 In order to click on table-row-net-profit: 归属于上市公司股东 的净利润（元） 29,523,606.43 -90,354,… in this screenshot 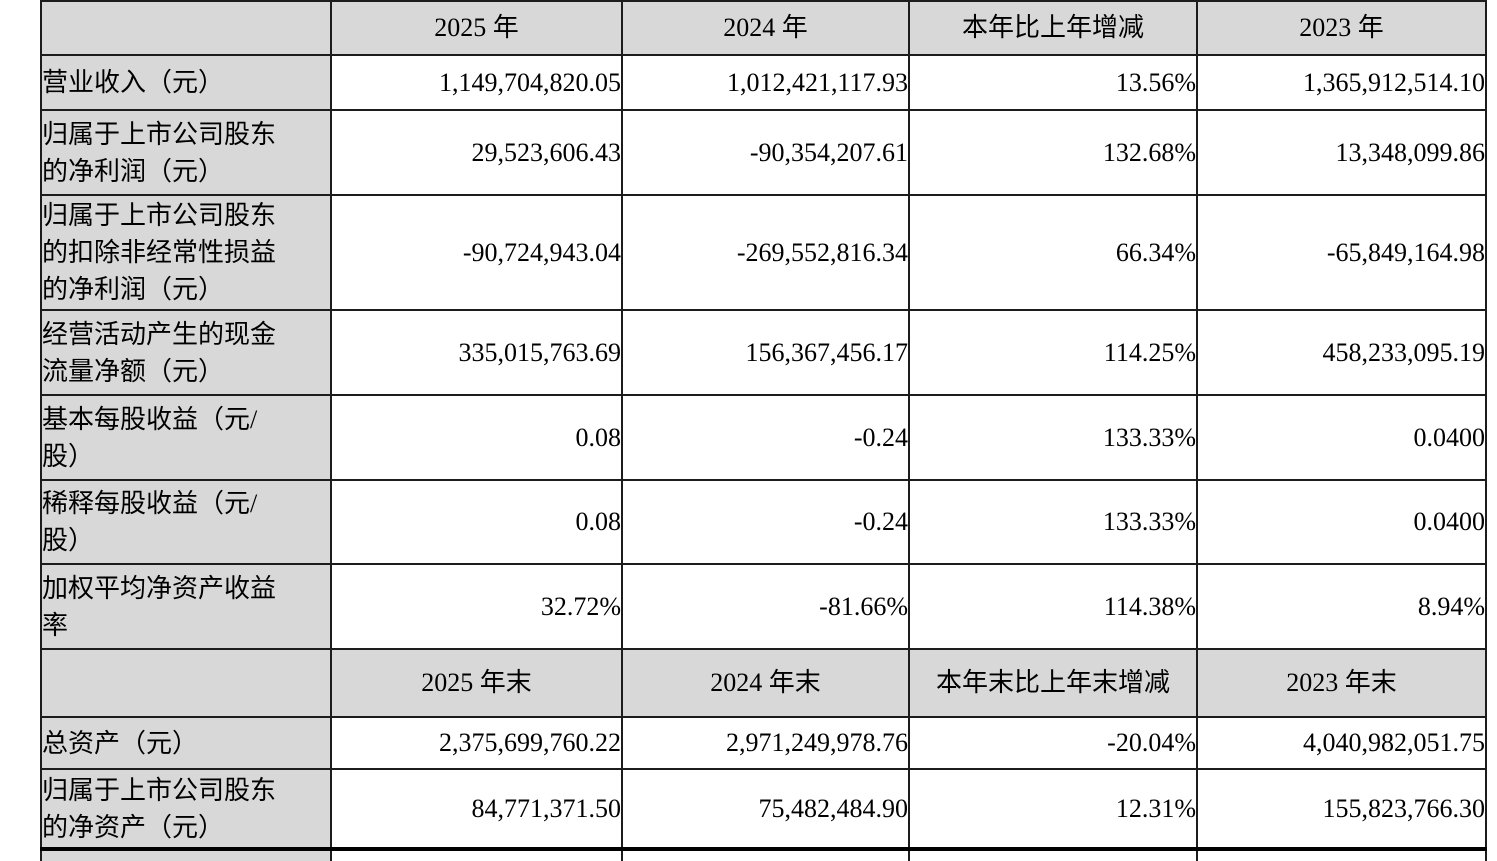, I will do `click(763, 152)`.